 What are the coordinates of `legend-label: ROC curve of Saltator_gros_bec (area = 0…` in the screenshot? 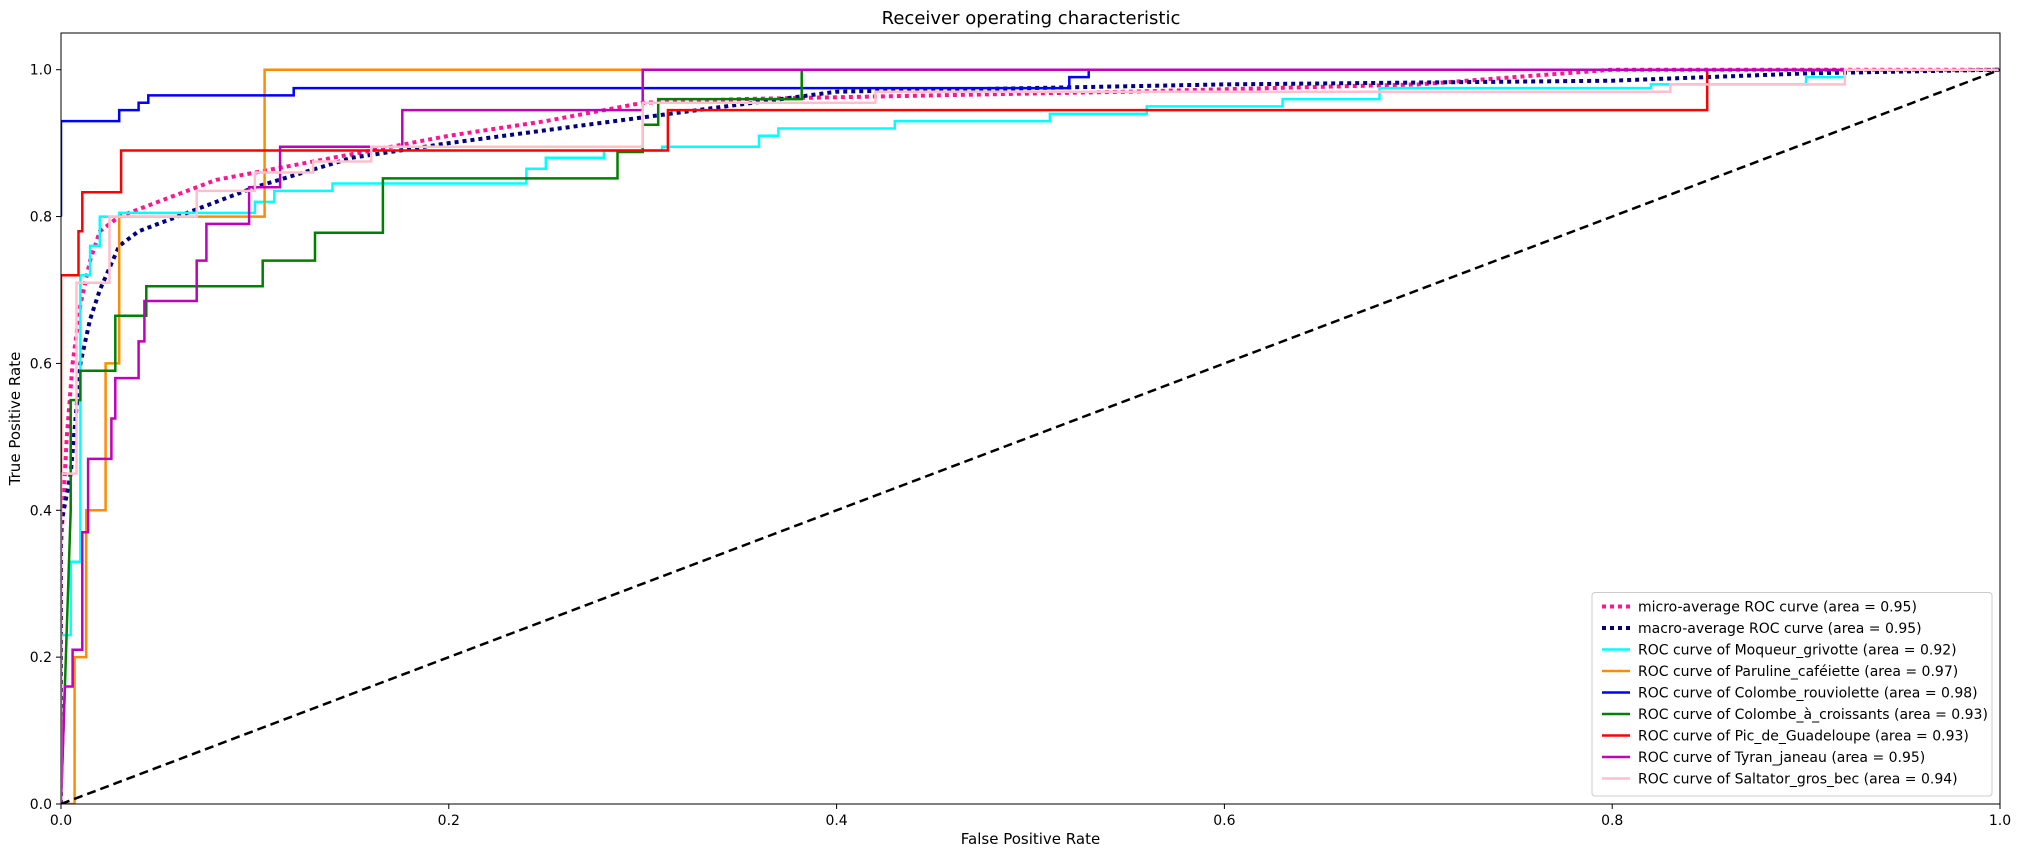 It's located at (1798, 780).